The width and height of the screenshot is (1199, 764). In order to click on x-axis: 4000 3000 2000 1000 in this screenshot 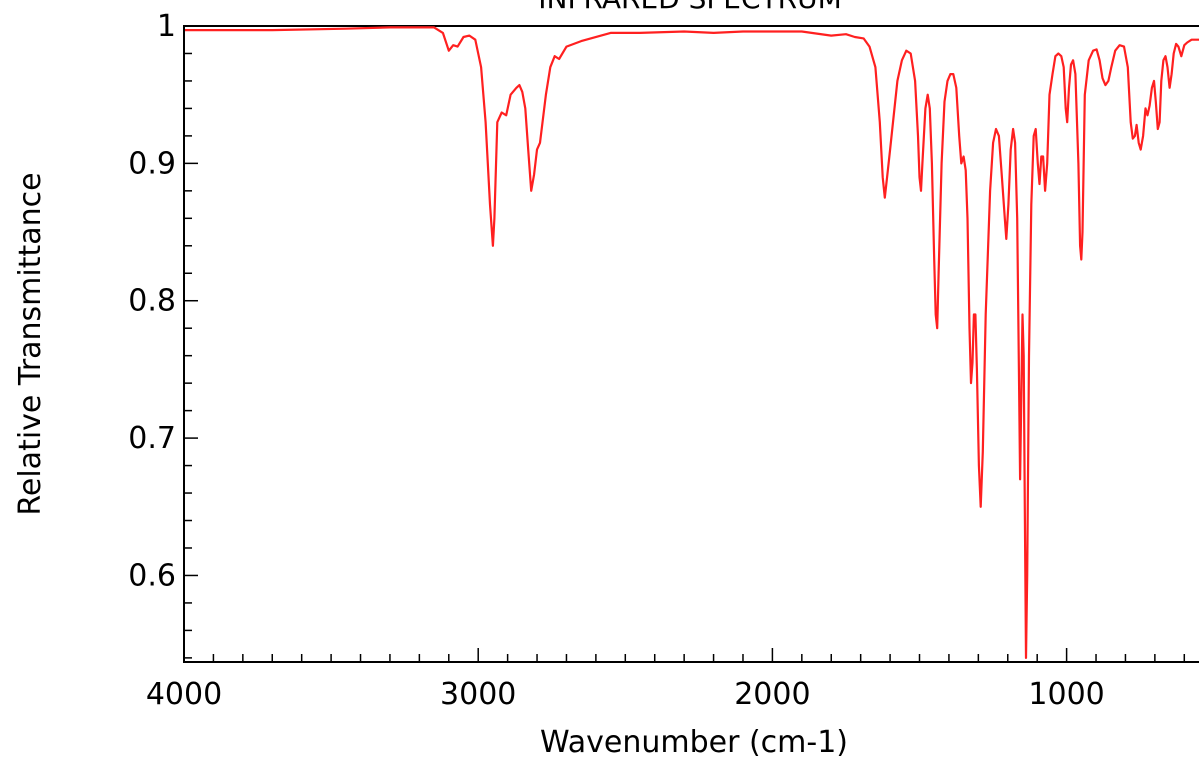, I will do `click(666, 680)`.